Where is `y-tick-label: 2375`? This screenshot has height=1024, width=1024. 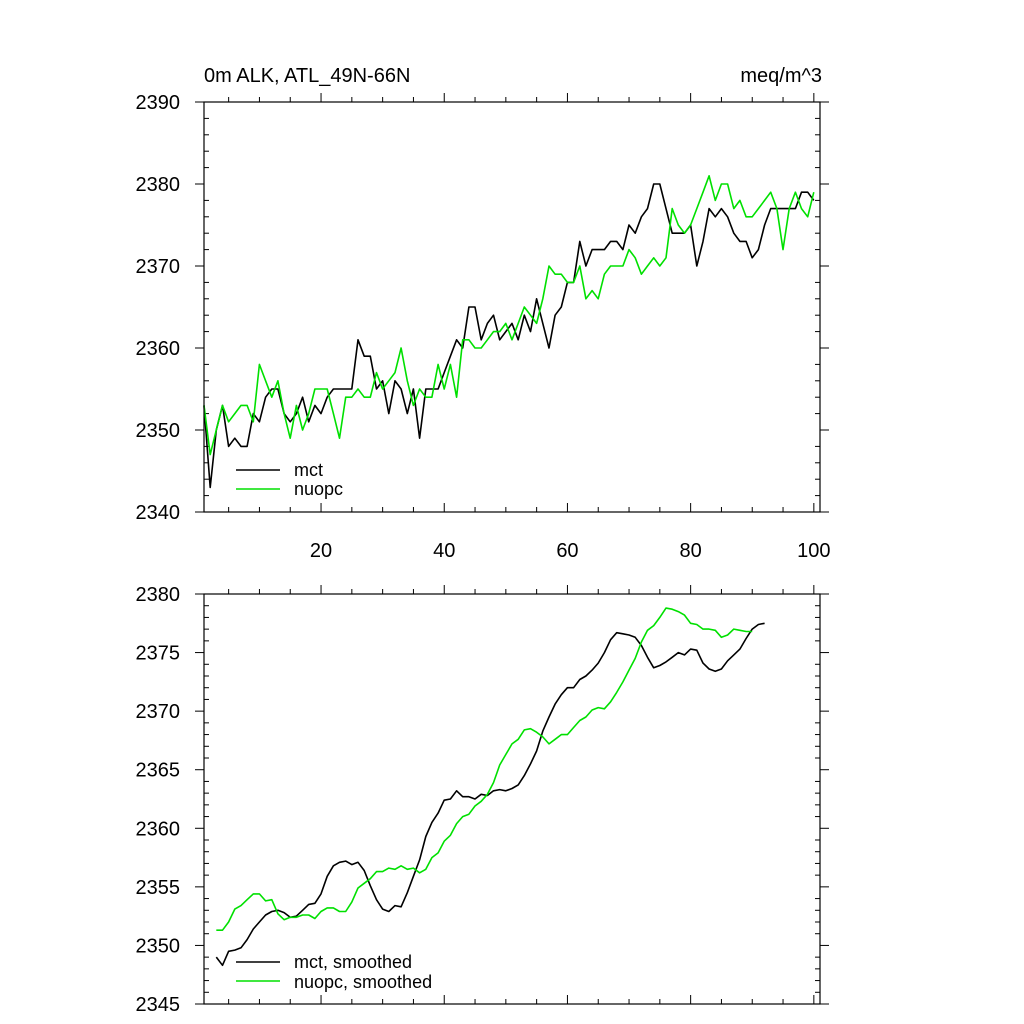 y-tick-label: 2375 is located at coordinates (158, 654).